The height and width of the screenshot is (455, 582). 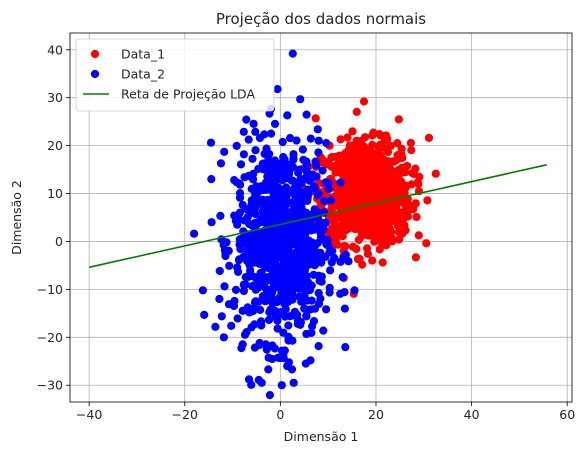 I want to click on x-tick-label: 60, so click(x=567, y=414).